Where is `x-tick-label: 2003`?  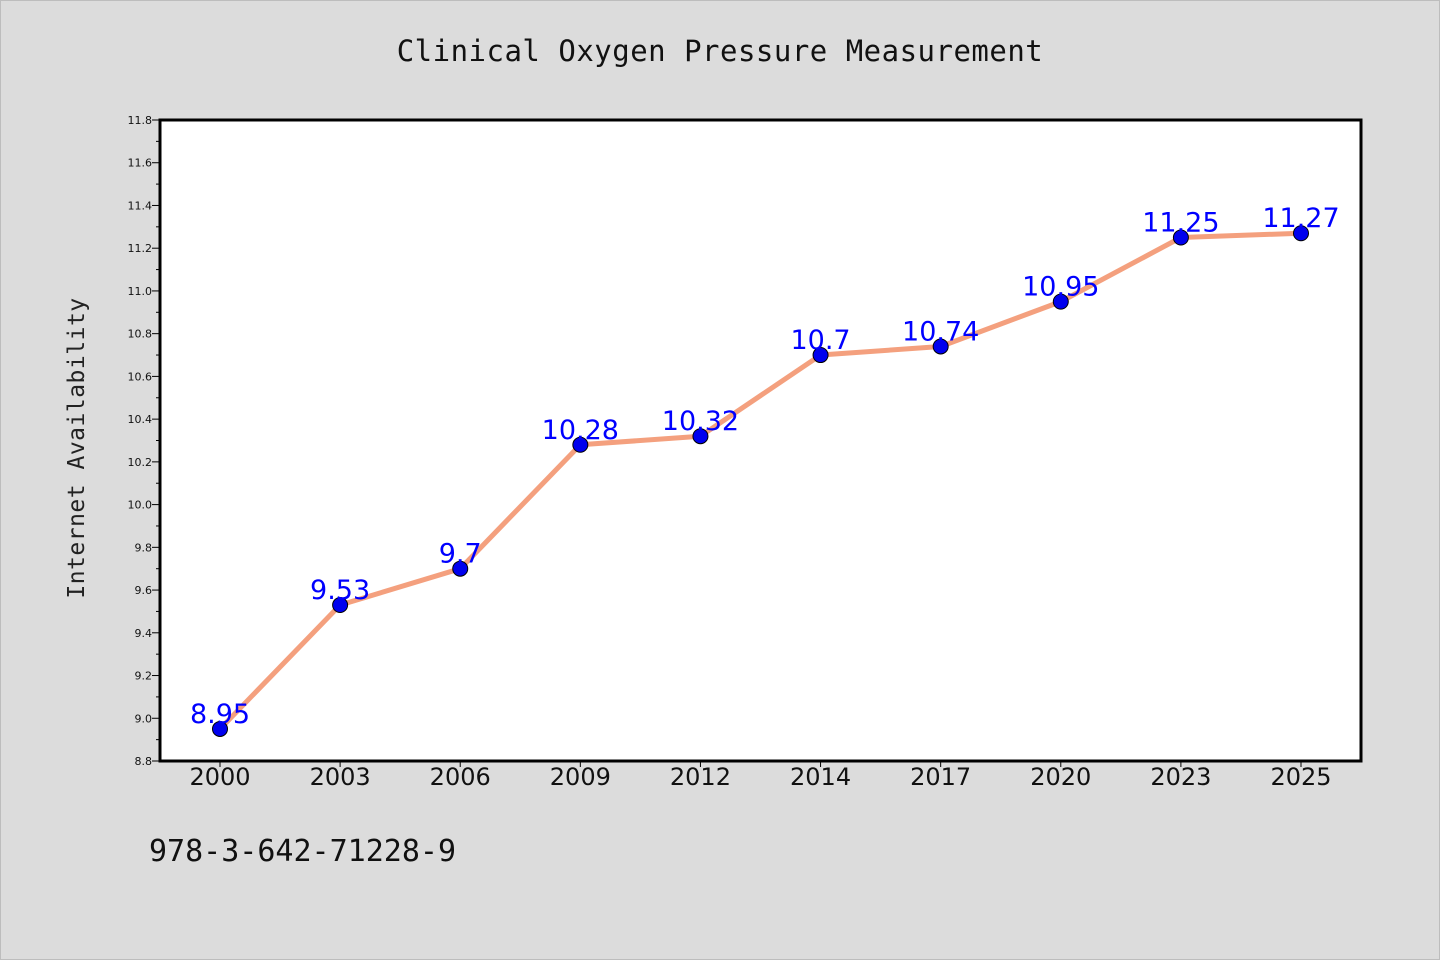
x-tick-label: 2003 is located at coordinates (340, 777).